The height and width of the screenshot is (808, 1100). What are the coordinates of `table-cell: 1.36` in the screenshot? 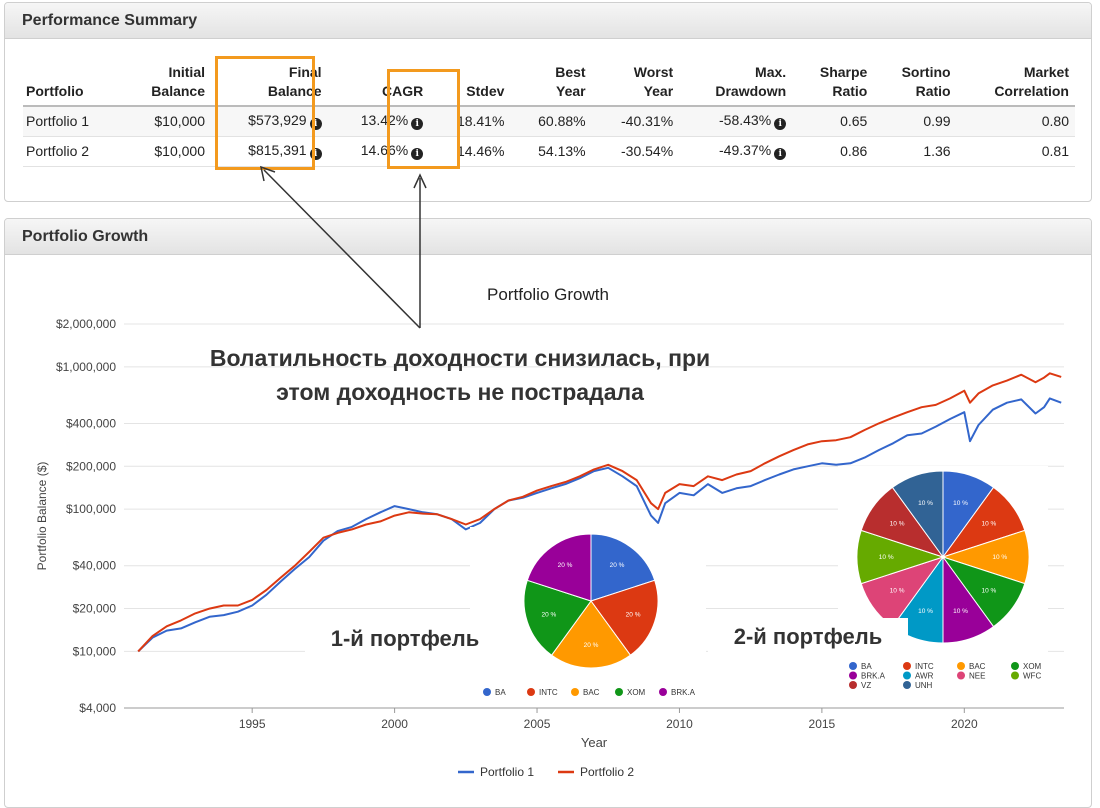 It's located at (915, 151).